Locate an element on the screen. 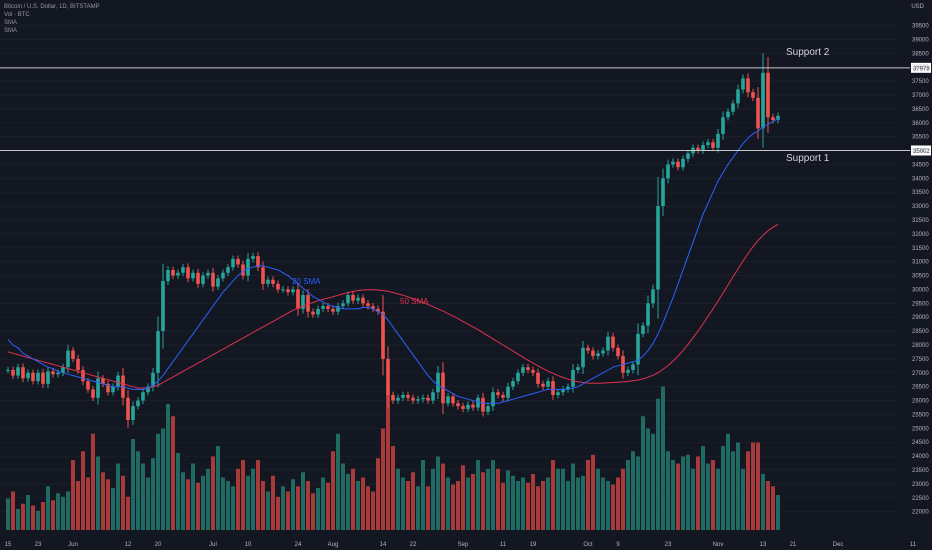 This screenshot has width=932, height=550. y-tick-label: 34500 is located at coordinates (920, 165).